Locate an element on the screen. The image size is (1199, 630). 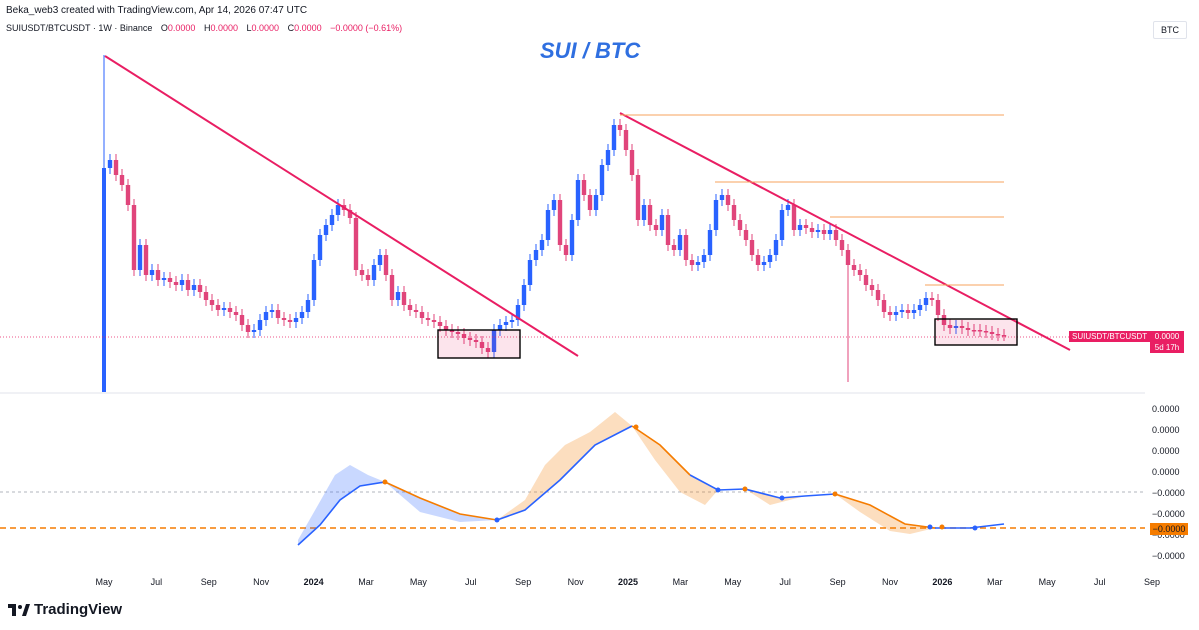
x-tick-label: Mar is located at coordinates (366, 582).